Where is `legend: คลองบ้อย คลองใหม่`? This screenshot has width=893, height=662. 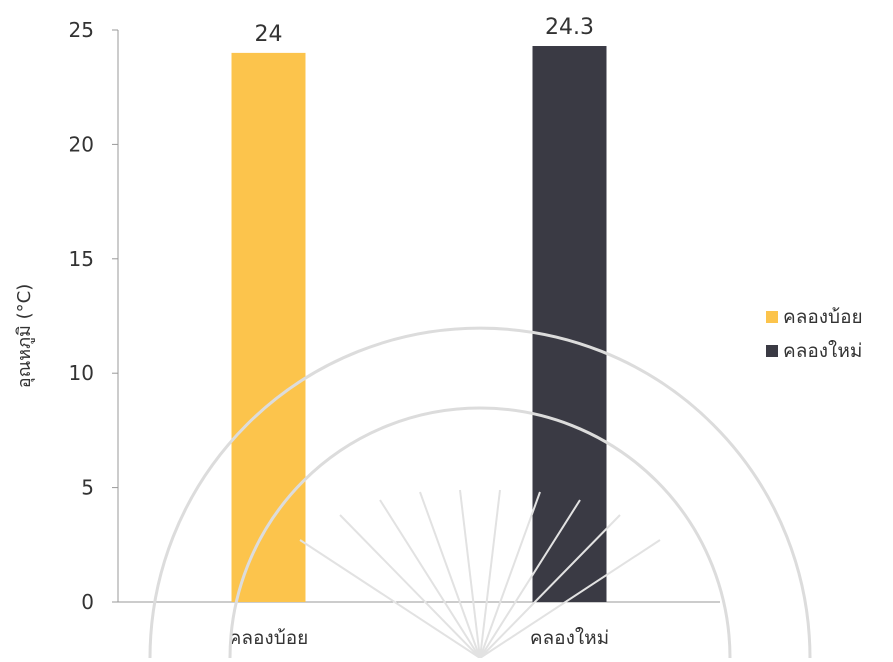 legend: คลองบ้อย คลองใหม่ is located at coordinates (814, 334).